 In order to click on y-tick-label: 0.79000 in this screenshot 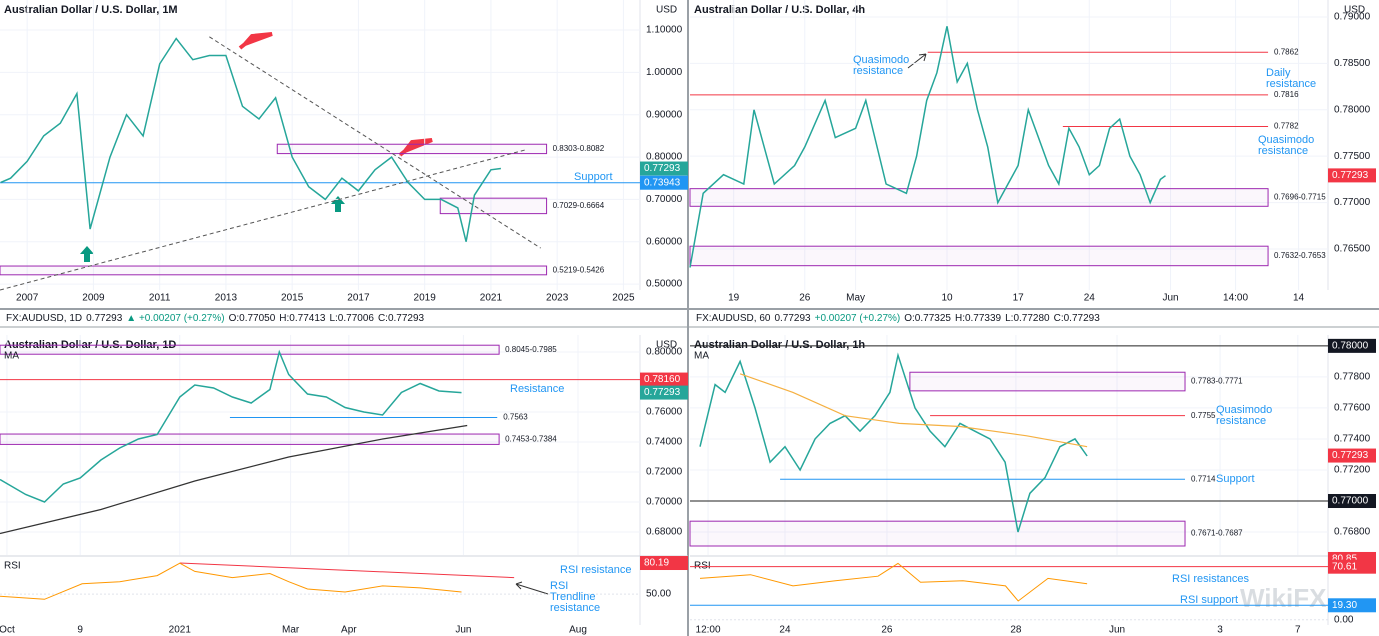, I will do `click(1352, 17)`.